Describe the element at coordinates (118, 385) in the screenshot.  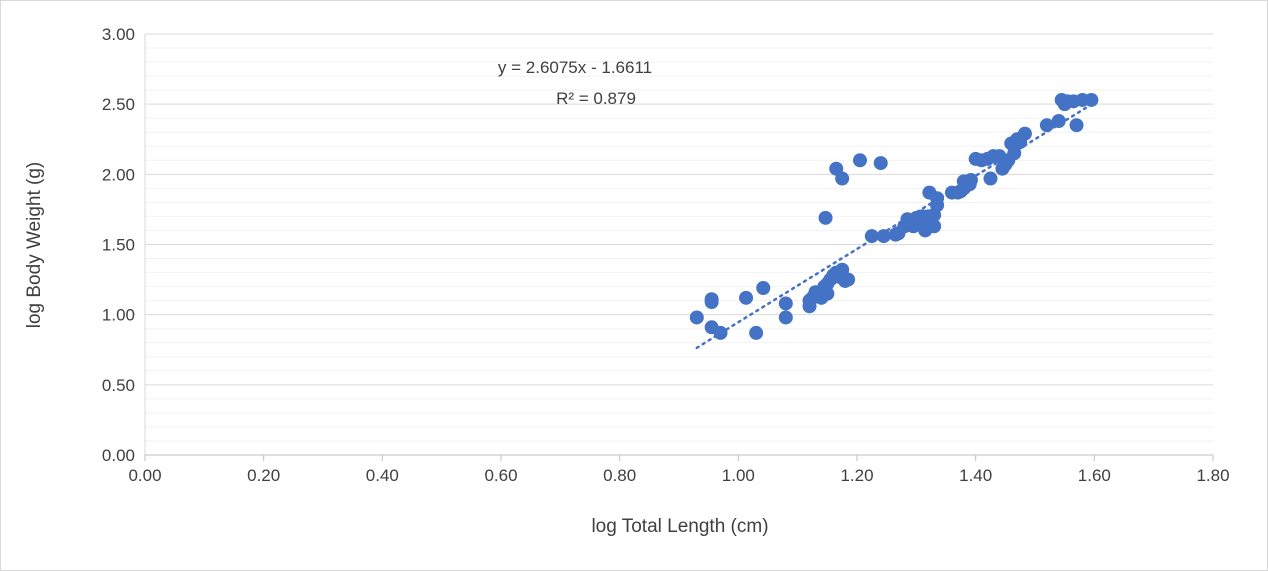
I see `y-tick-label: 0.50` at that location.